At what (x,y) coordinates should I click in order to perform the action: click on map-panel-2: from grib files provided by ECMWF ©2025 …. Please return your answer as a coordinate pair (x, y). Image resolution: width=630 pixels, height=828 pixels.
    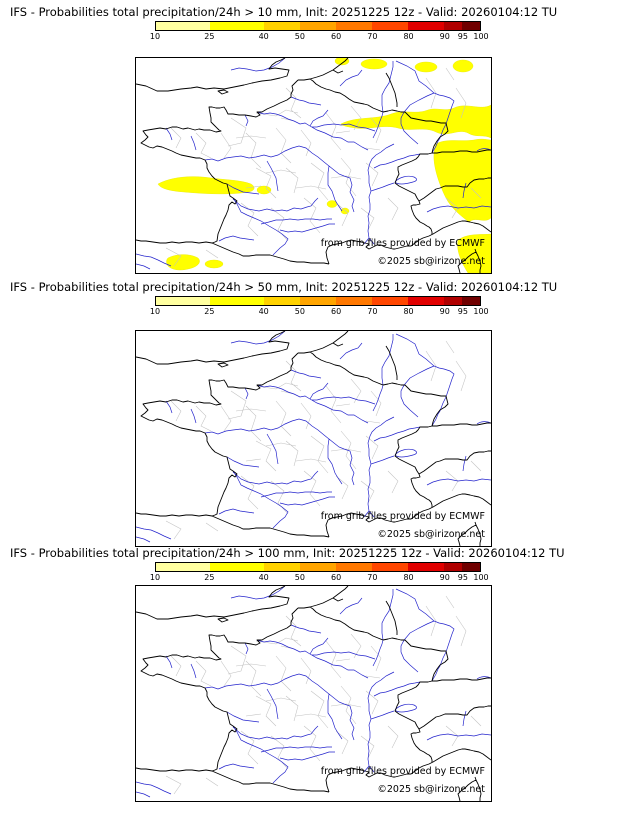
    Looking at the image, I should click on (313, 438).